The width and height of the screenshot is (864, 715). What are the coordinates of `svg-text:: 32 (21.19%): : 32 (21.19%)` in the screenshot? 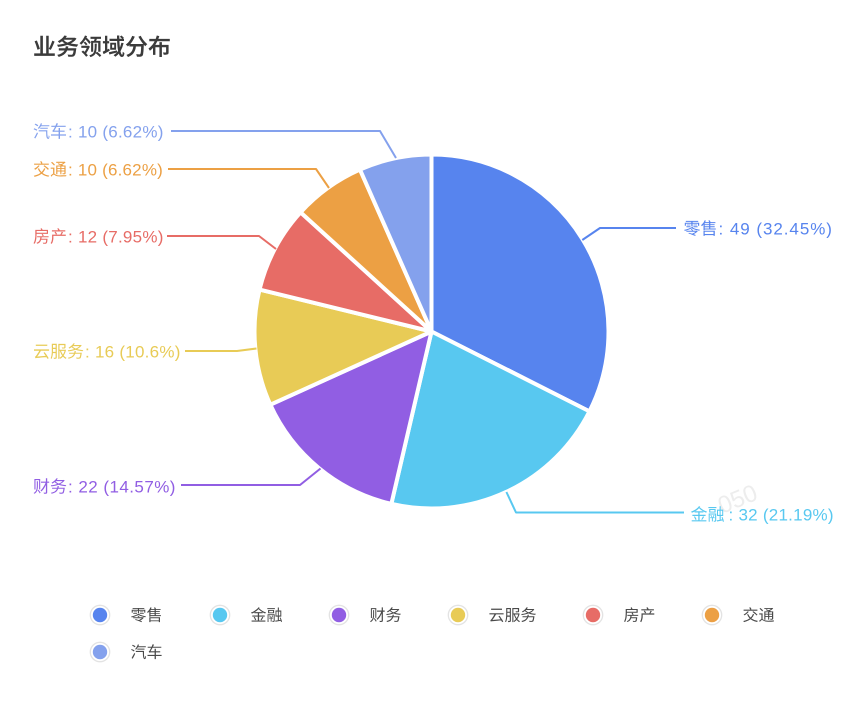 It's located at (781, 515).